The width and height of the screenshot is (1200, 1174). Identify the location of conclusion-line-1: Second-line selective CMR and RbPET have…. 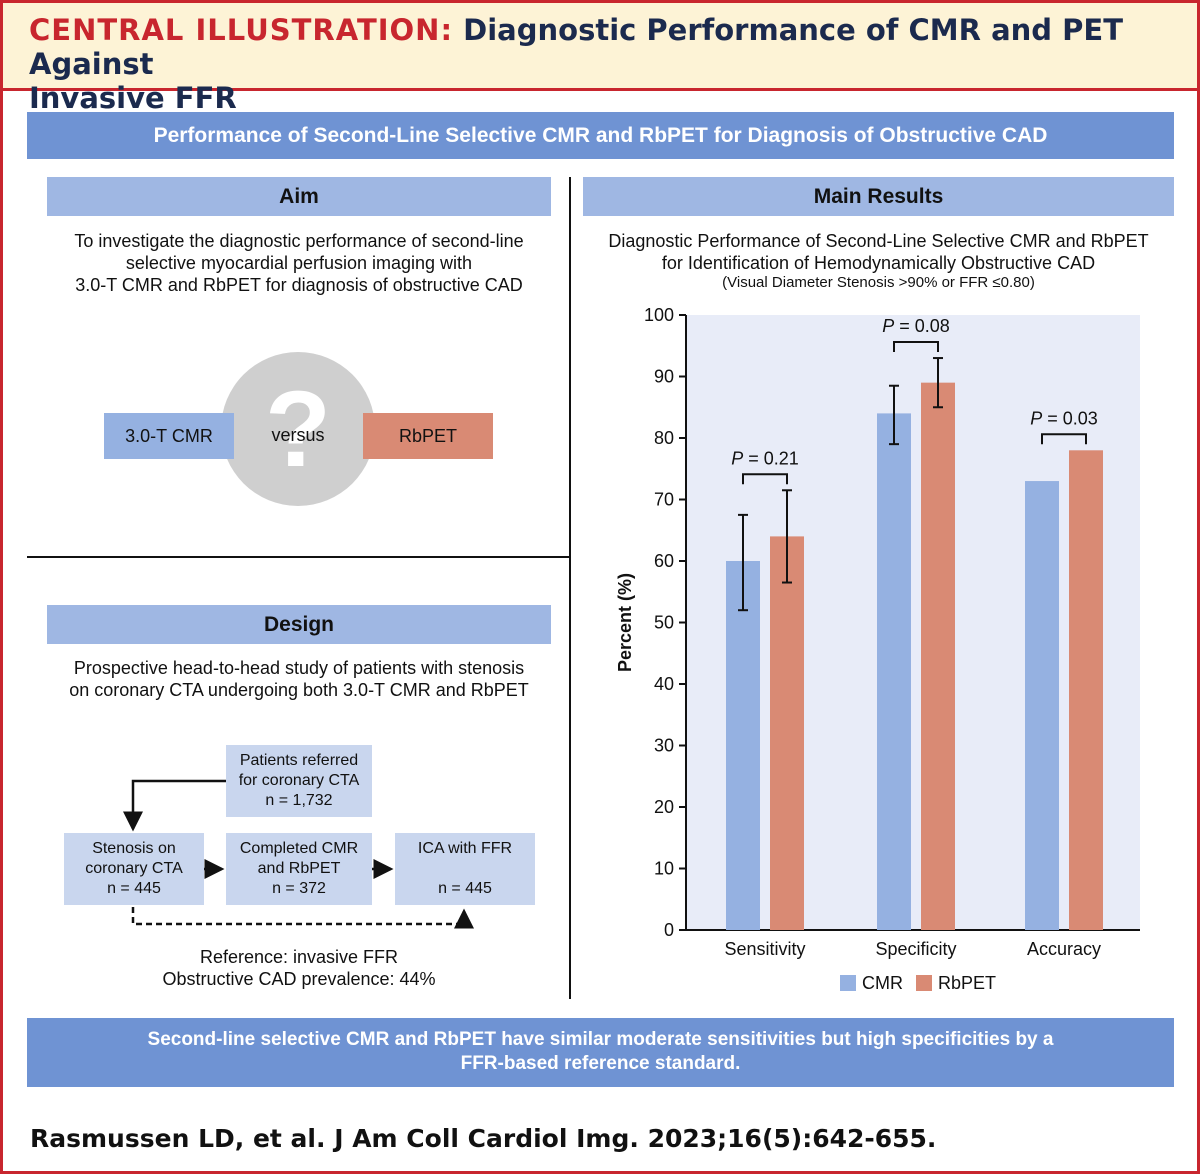
(600, 1039).